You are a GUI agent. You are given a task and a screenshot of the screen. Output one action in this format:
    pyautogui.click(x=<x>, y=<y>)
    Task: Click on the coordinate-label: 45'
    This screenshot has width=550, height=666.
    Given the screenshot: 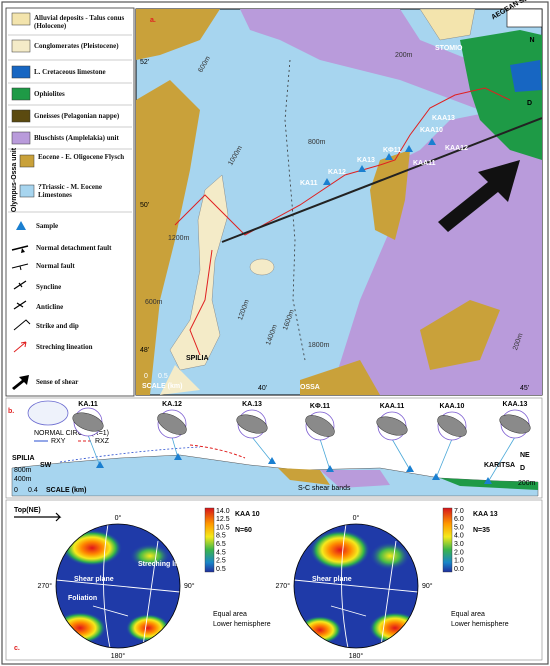 What is the action you would take?
    pyautogui.click(x=524, y=388)
    